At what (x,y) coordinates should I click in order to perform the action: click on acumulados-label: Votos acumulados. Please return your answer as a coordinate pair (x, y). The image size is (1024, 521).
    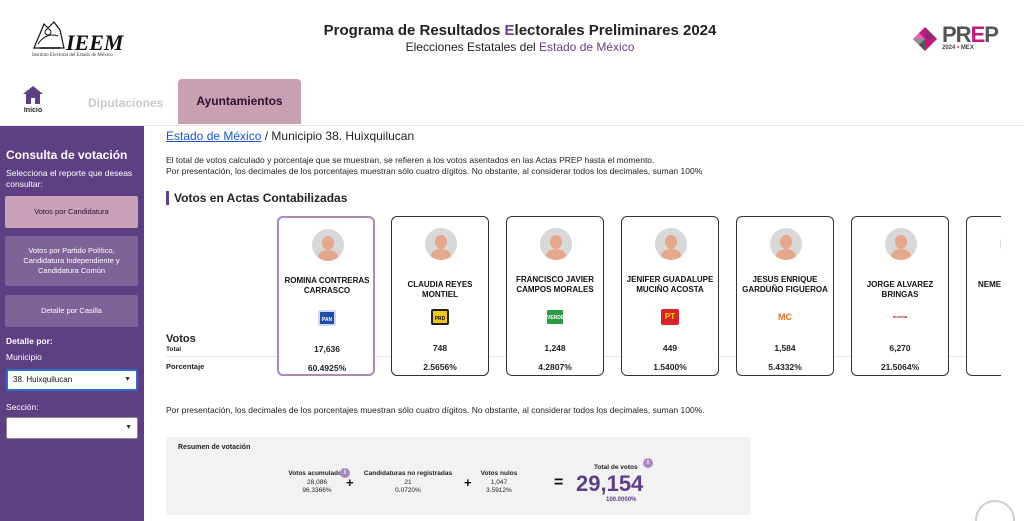
    Looking at the image, I should click on (317, 473).